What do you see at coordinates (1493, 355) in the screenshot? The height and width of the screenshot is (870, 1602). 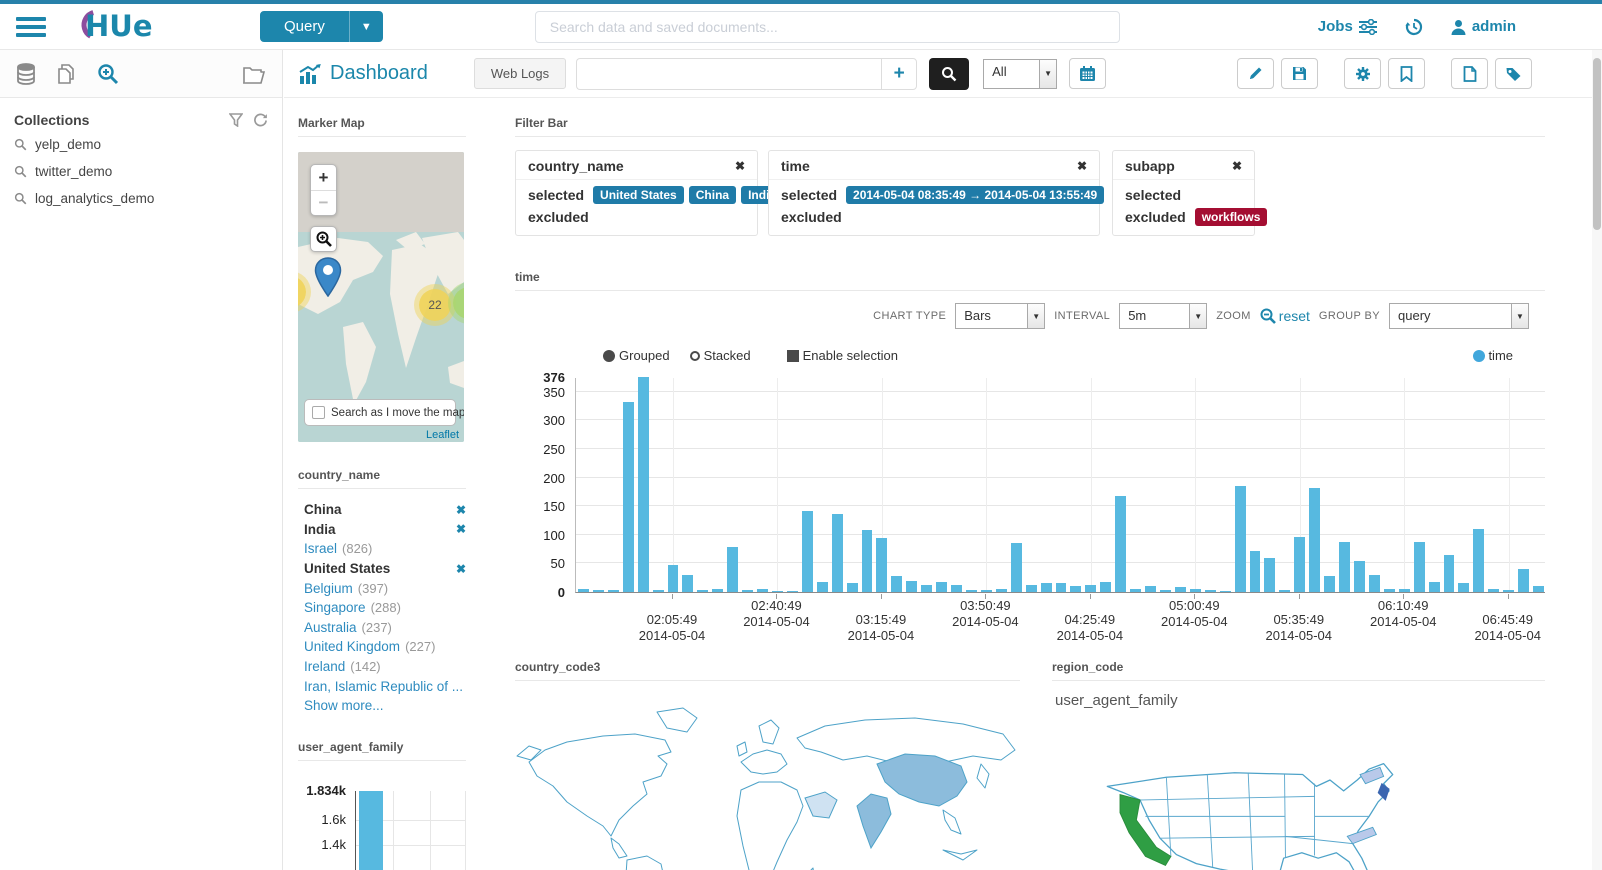 I see `series-legend: time` at bounding box center [1493, 355].